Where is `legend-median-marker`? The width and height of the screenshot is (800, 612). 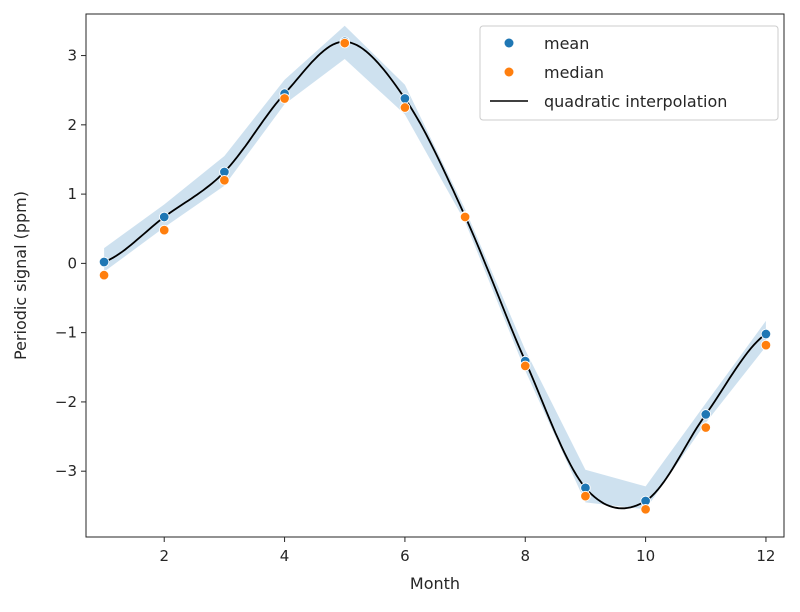 legend-median-marker is located at coordinates (509, 72).